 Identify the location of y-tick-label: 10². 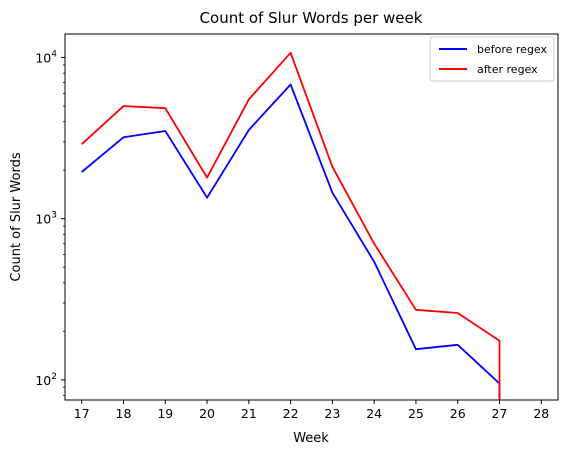
(46, 380).